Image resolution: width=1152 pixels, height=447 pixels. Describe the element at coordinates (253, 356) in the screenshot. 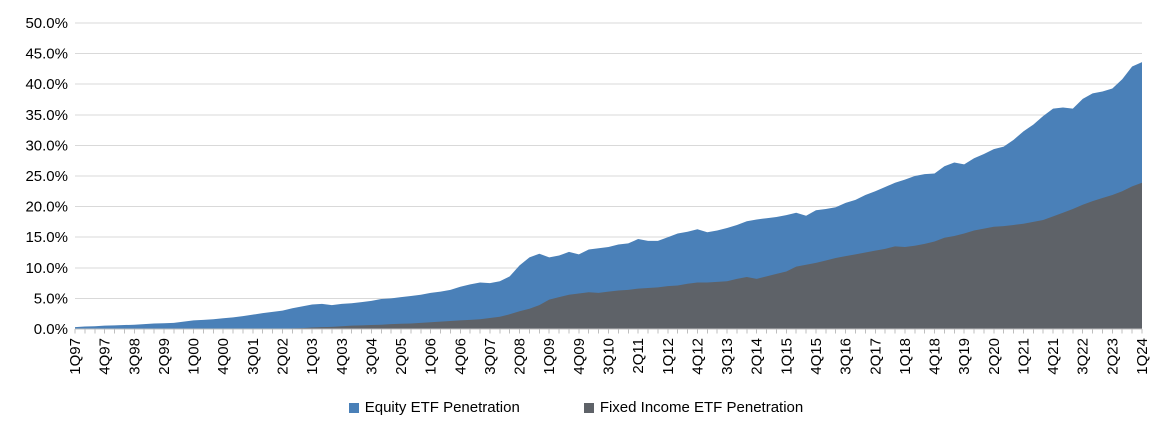

I see `svg-text: 3Q01` at that location.